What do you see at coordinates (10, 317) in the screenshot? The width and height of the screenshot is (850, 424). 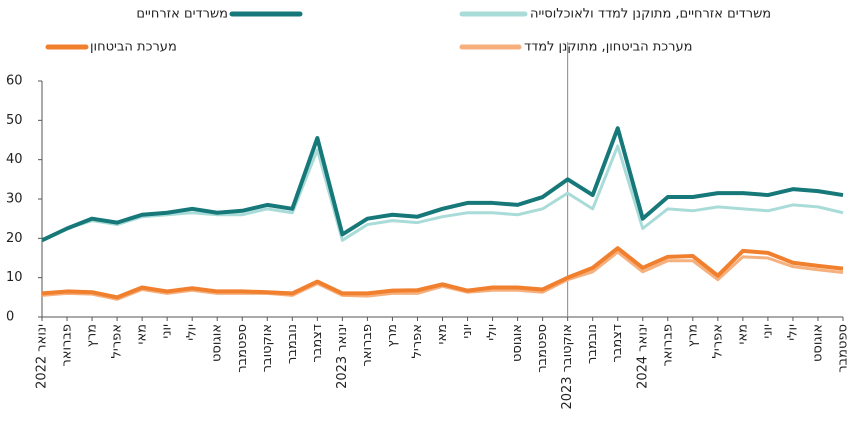 I see `y-tick-label: 0` at bounding box center [10, 317].